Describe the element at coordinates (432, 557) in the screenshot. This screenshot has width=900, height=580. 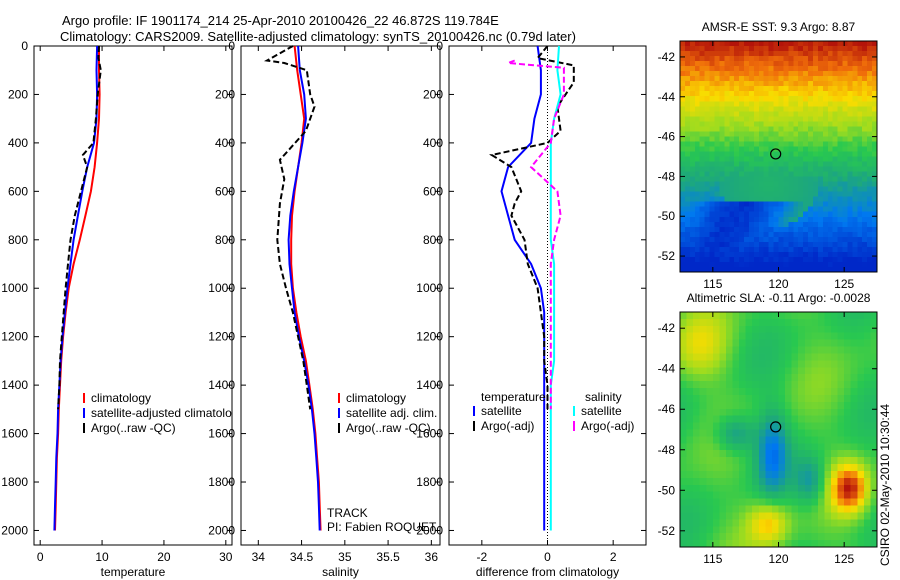
I see `x-tick-label: 36` at that location.